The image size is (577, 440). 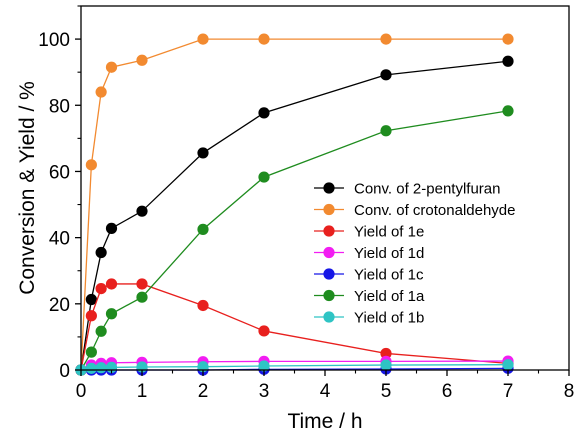 What do you see at coordinates (325, 391) in the screenshot?
I see `x-tick-label: 4` at bounding box center [325, 391].